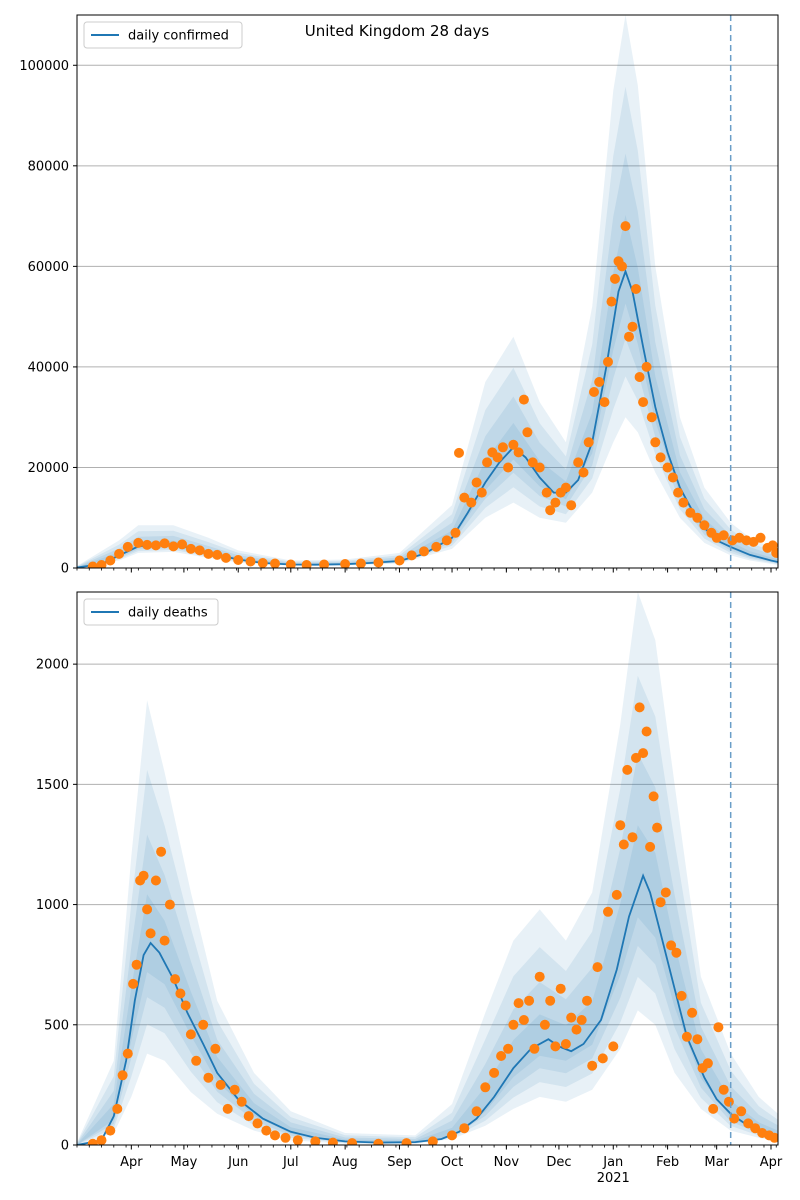  Describe the element at coordinates (131, 1162) in the screenshot. I see `x-tick-label: Apr` at that location.